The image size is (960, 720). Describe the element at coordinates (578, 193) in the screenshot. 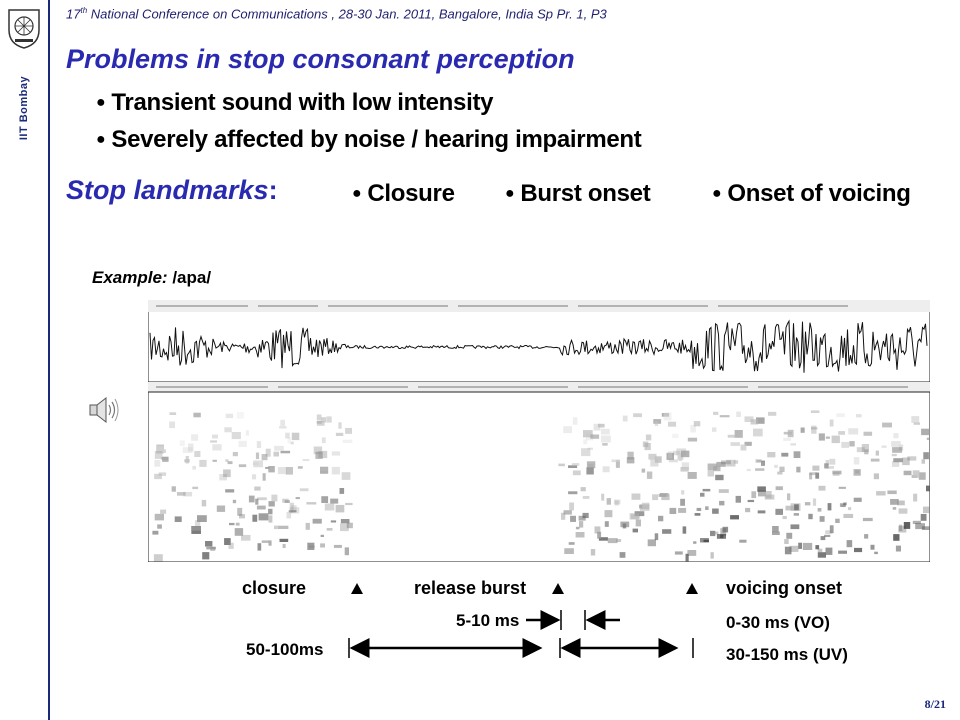

I see `landmark-burst-onset: ● Burst onset` at that location.